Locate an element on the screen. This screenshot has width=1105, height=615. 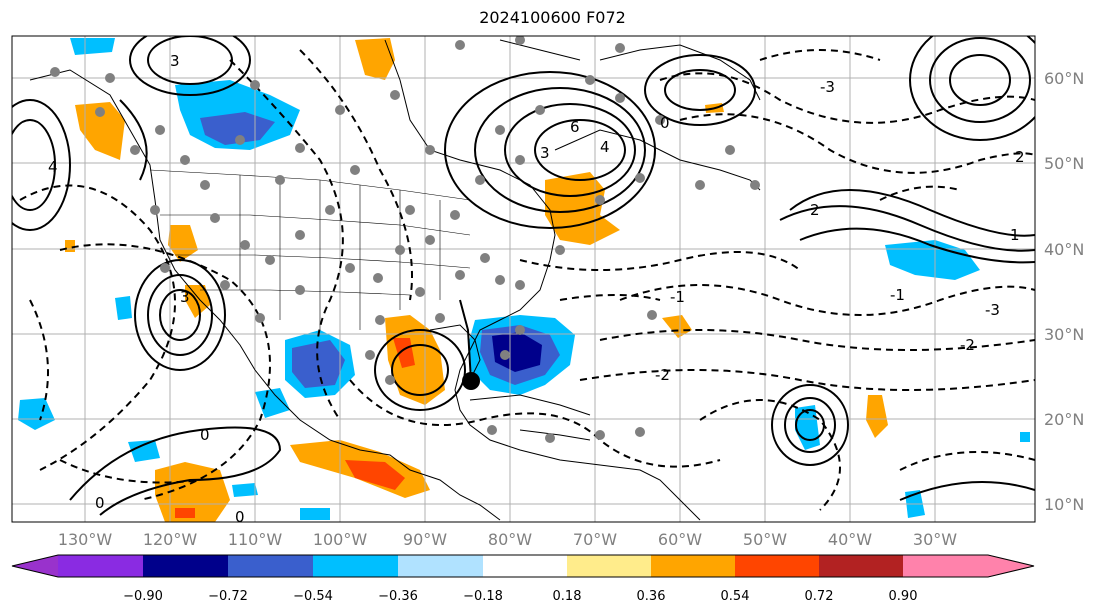
lon-label: 90°W is located at coordinates (425, 539).